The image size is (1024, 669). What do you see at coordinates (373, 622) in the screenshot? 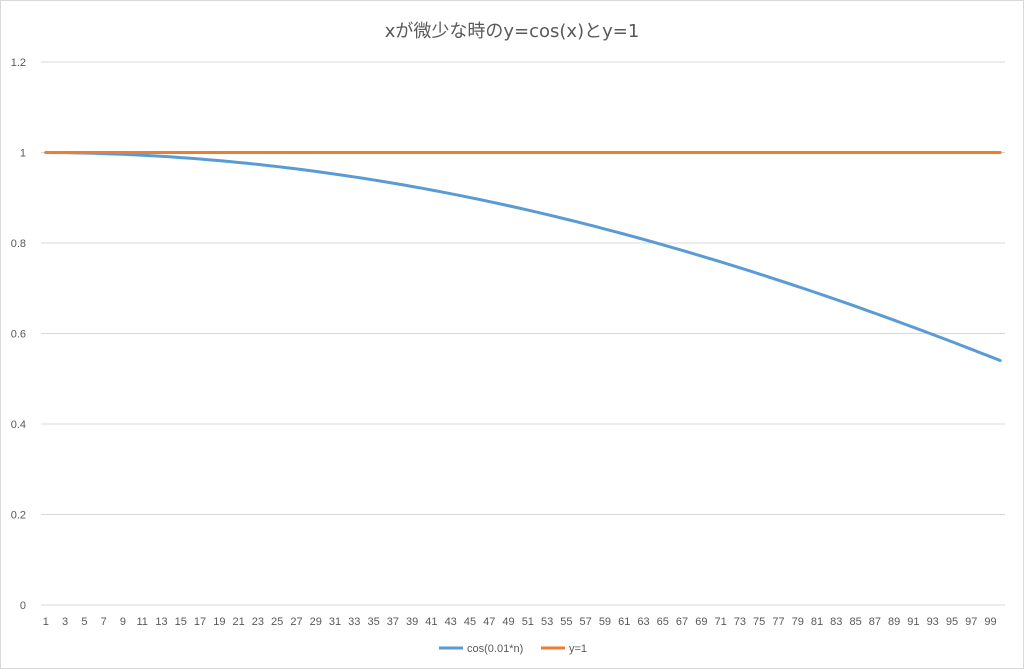
I see `x-tick-label: 35` at bounding box center [373, 622].